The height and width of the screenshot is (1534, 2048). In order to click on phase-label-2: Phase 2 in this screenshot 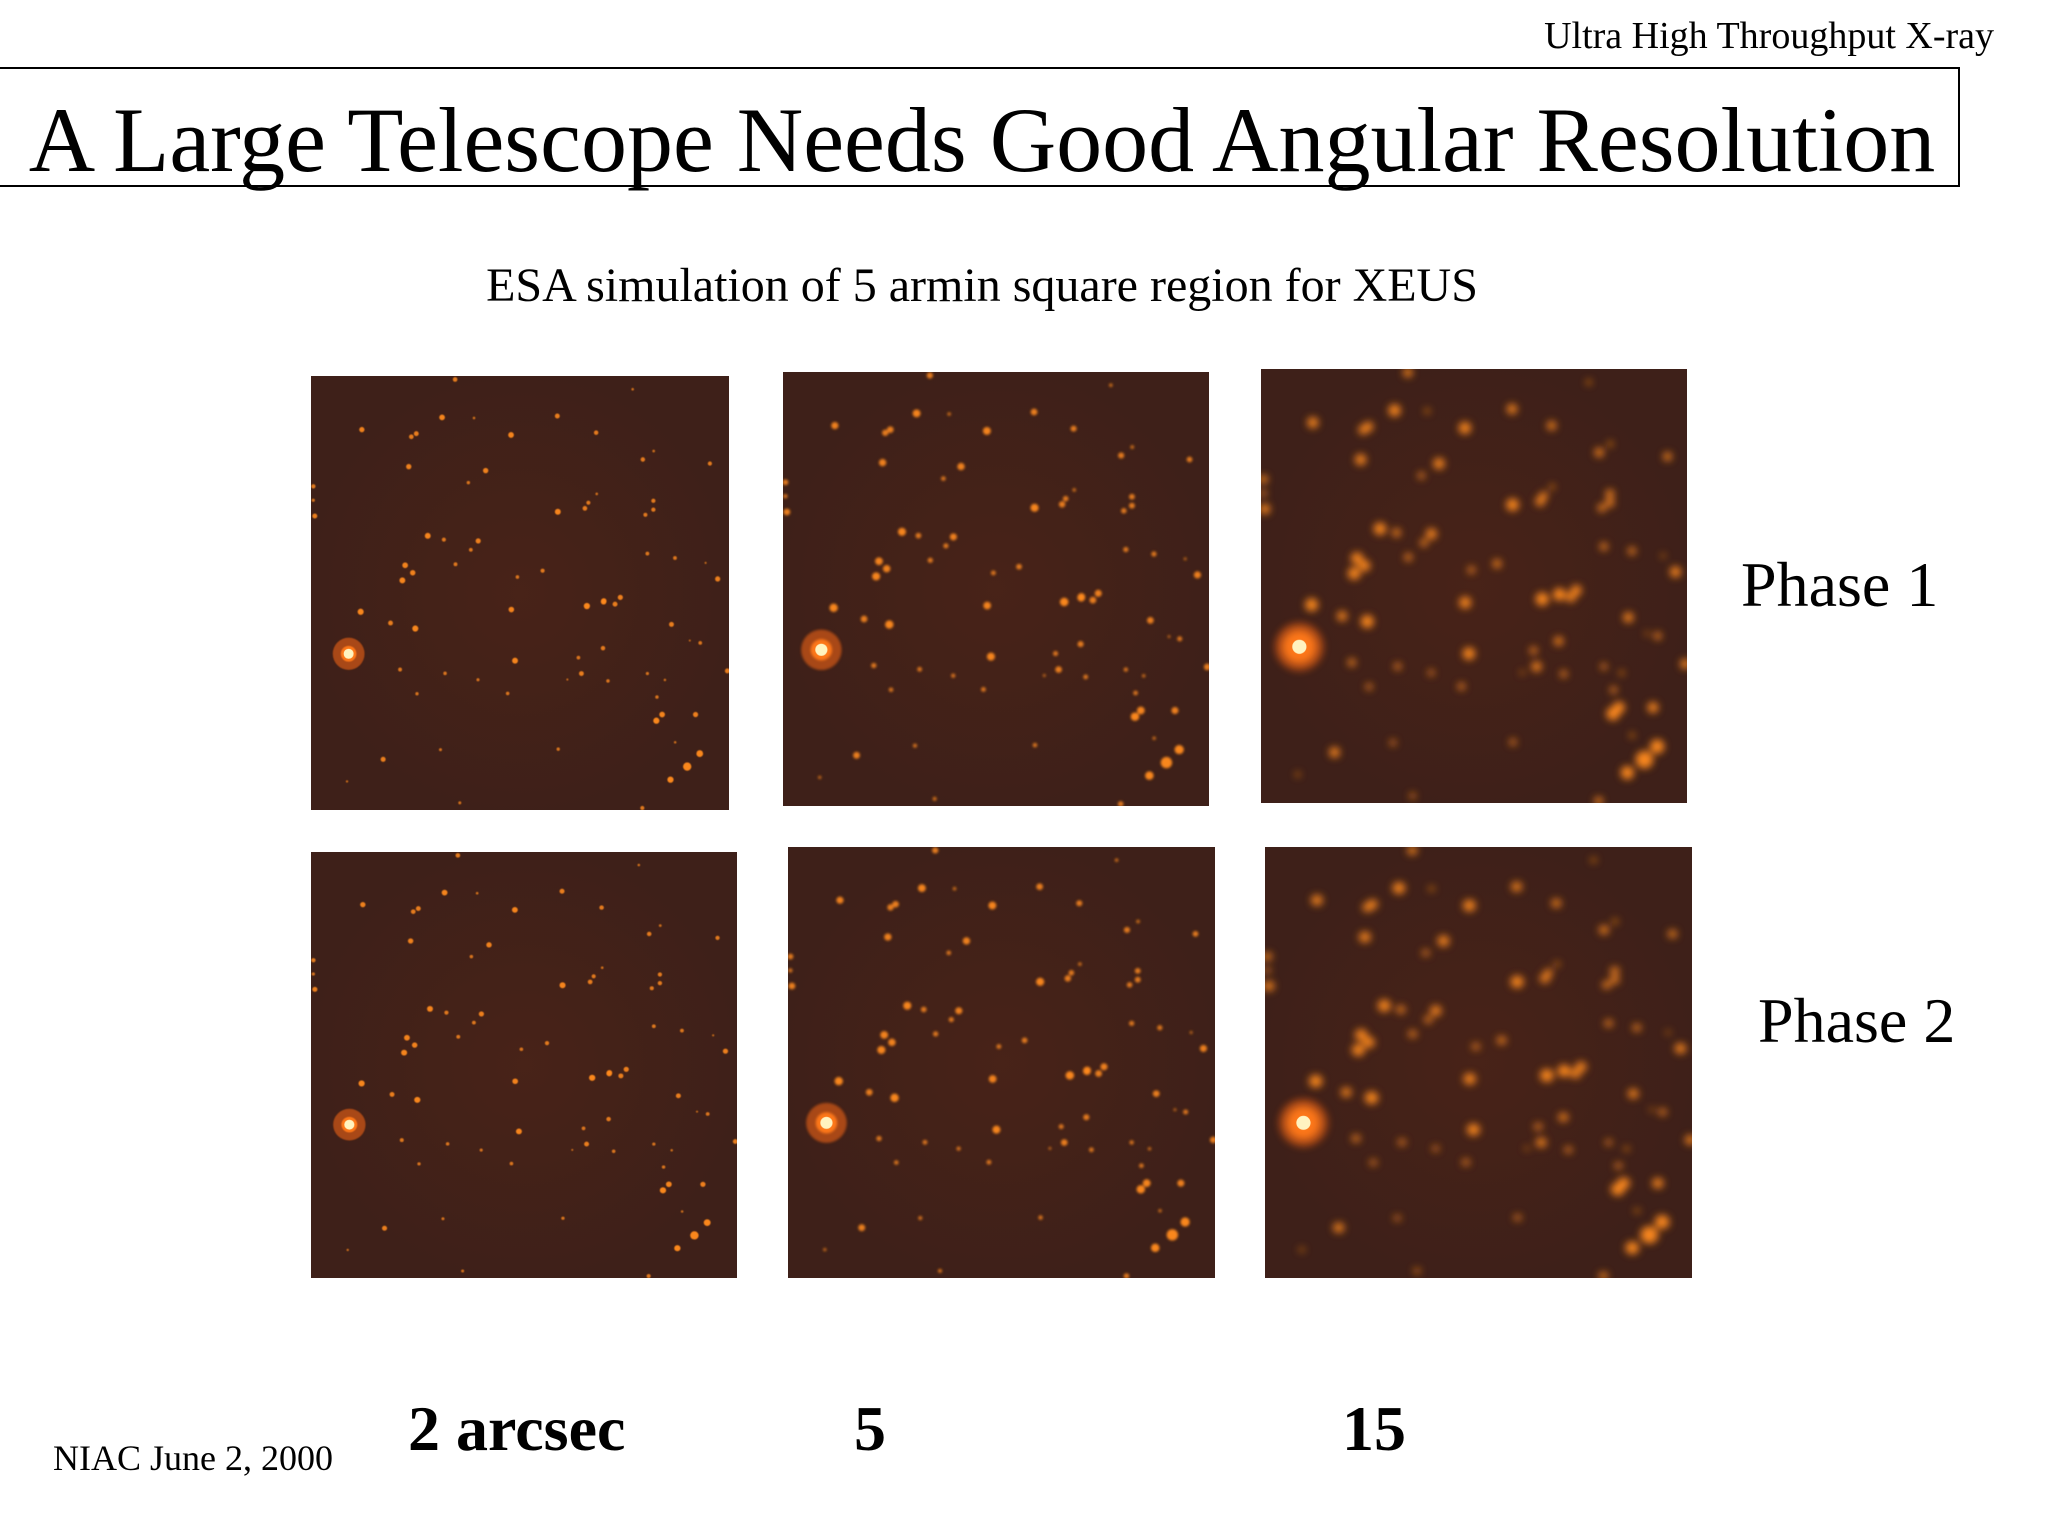, I will do `click(1857, 1020)`.